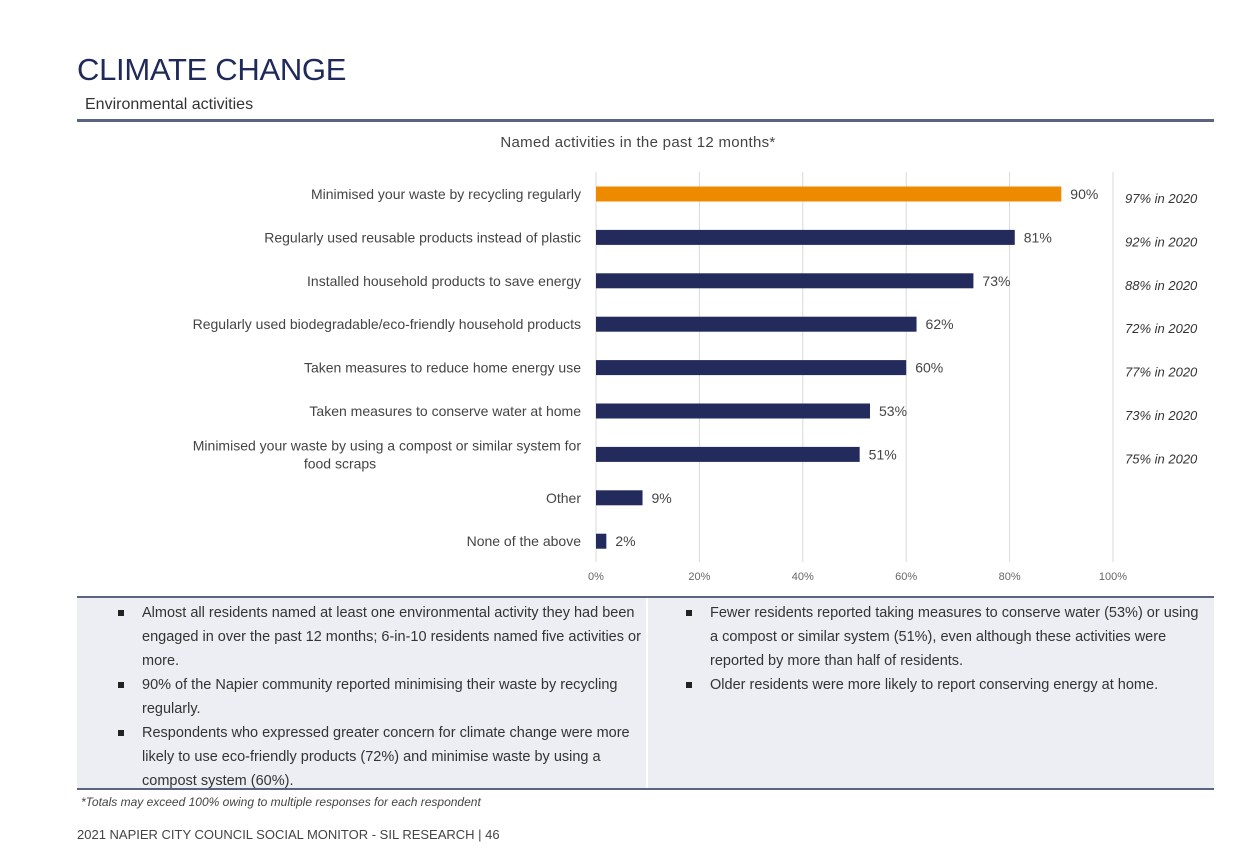 The height and width of the screenshot is (863, 1250). Describe the element at coordinates (638, 142) in the screenshot. I see `chart-title: Named activities in the past 12 months*` at that location.